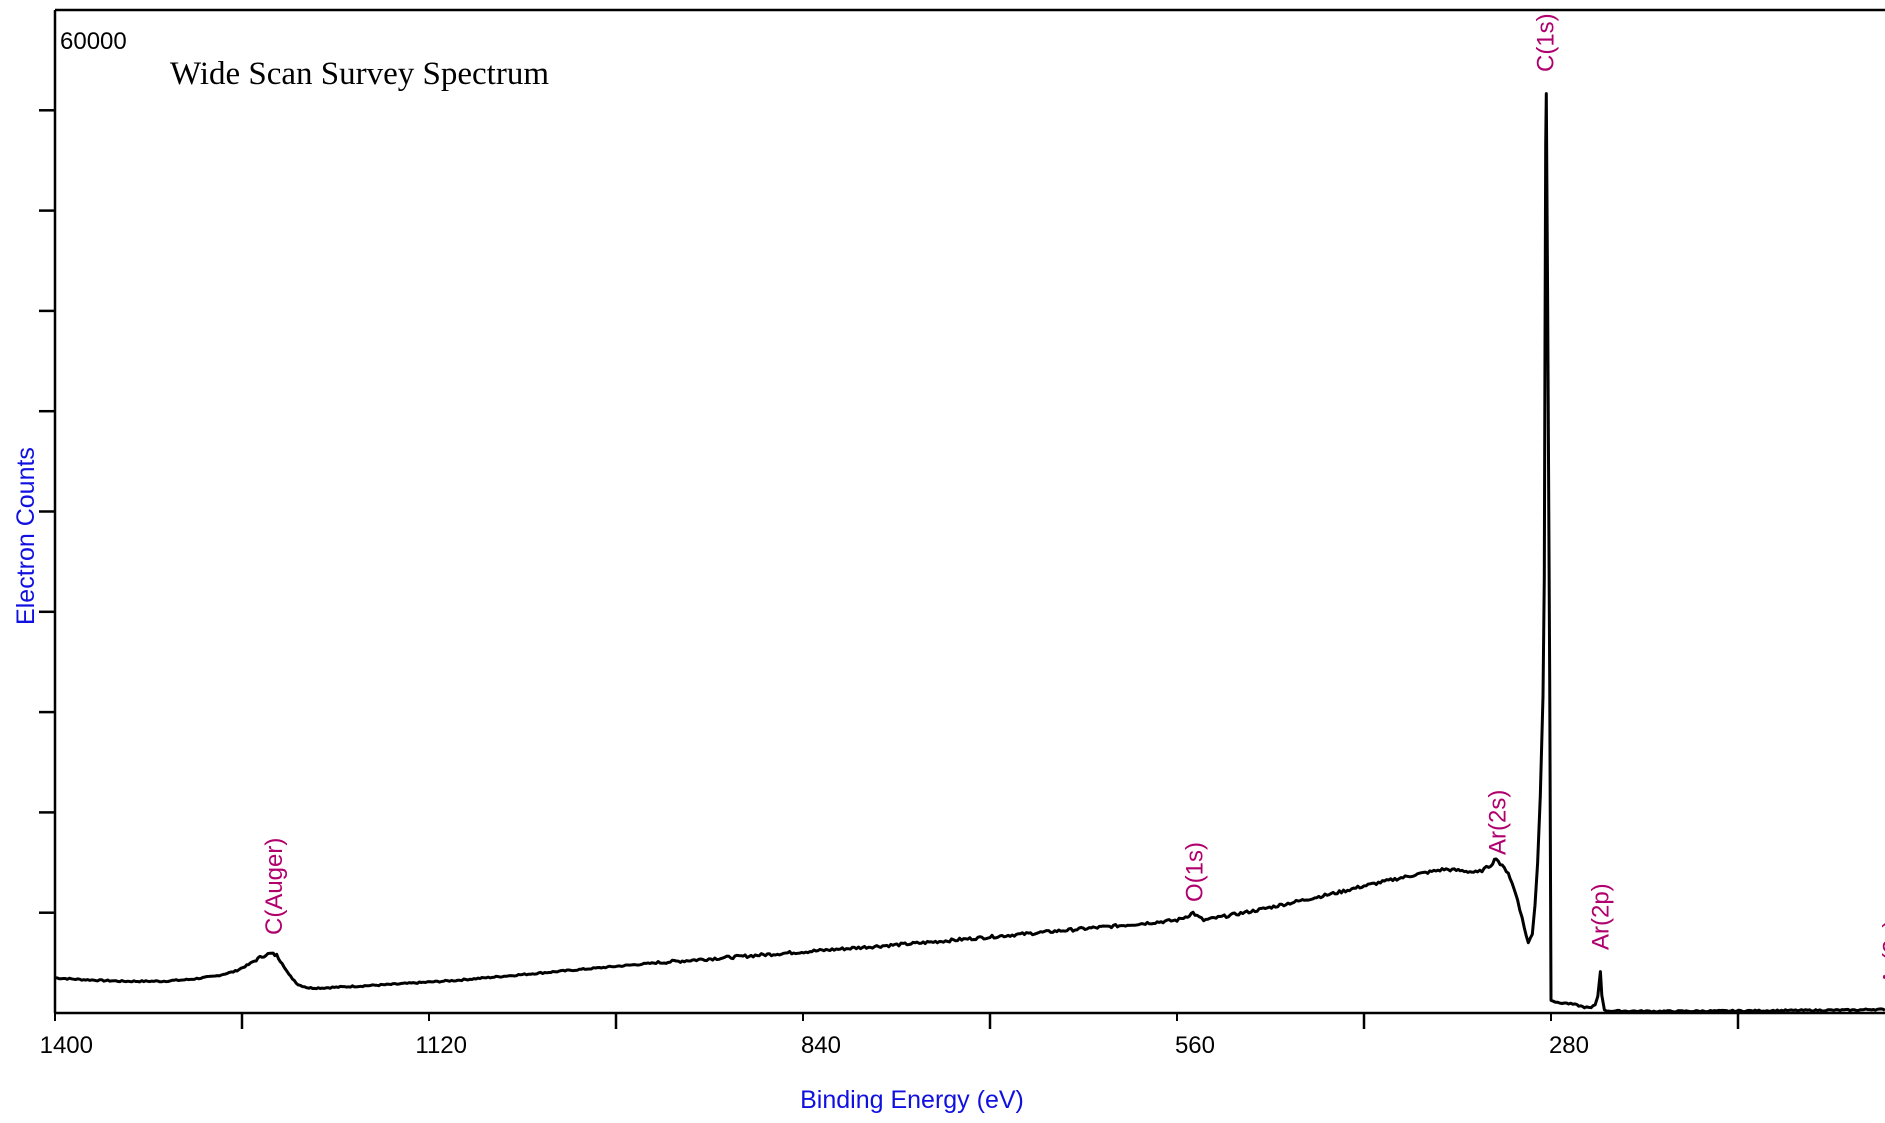  Describe the element at coordinates (359, 74) in the screenshot. I see `chart-title: Wide Scan Survey Spectrum` at that location.